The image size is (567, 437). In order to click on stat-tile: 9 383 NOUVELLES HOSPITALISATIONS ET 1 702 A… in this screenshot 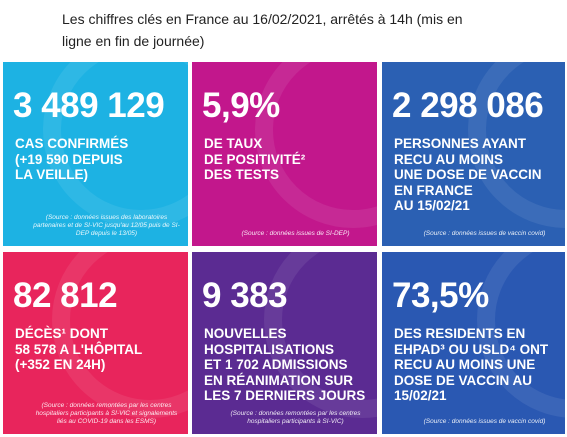, I will do `click(284, 343)`.